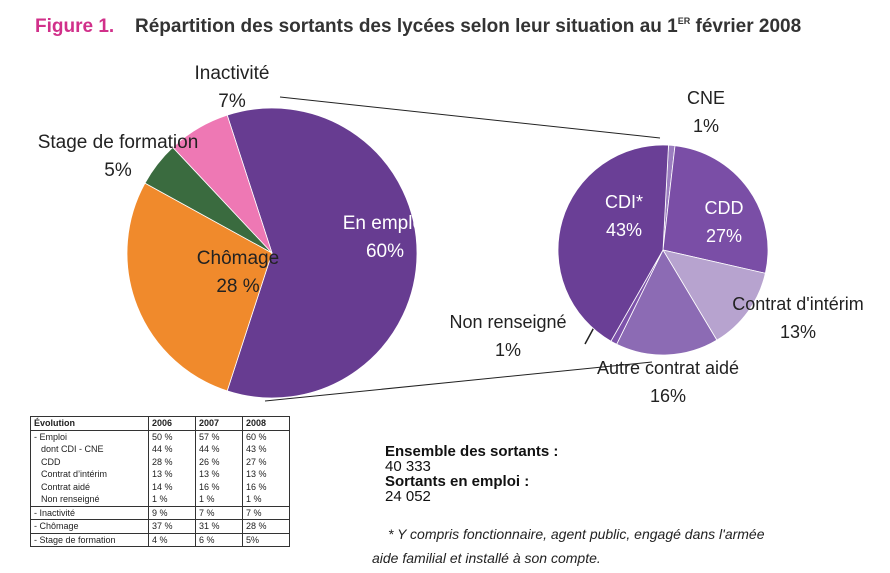 The width and height of the screenshot is (890, 573). What do you see at coordinates (172, 486) in the screenshot?
I see `table-cell: 14 %` at bounding box center [172, 486].